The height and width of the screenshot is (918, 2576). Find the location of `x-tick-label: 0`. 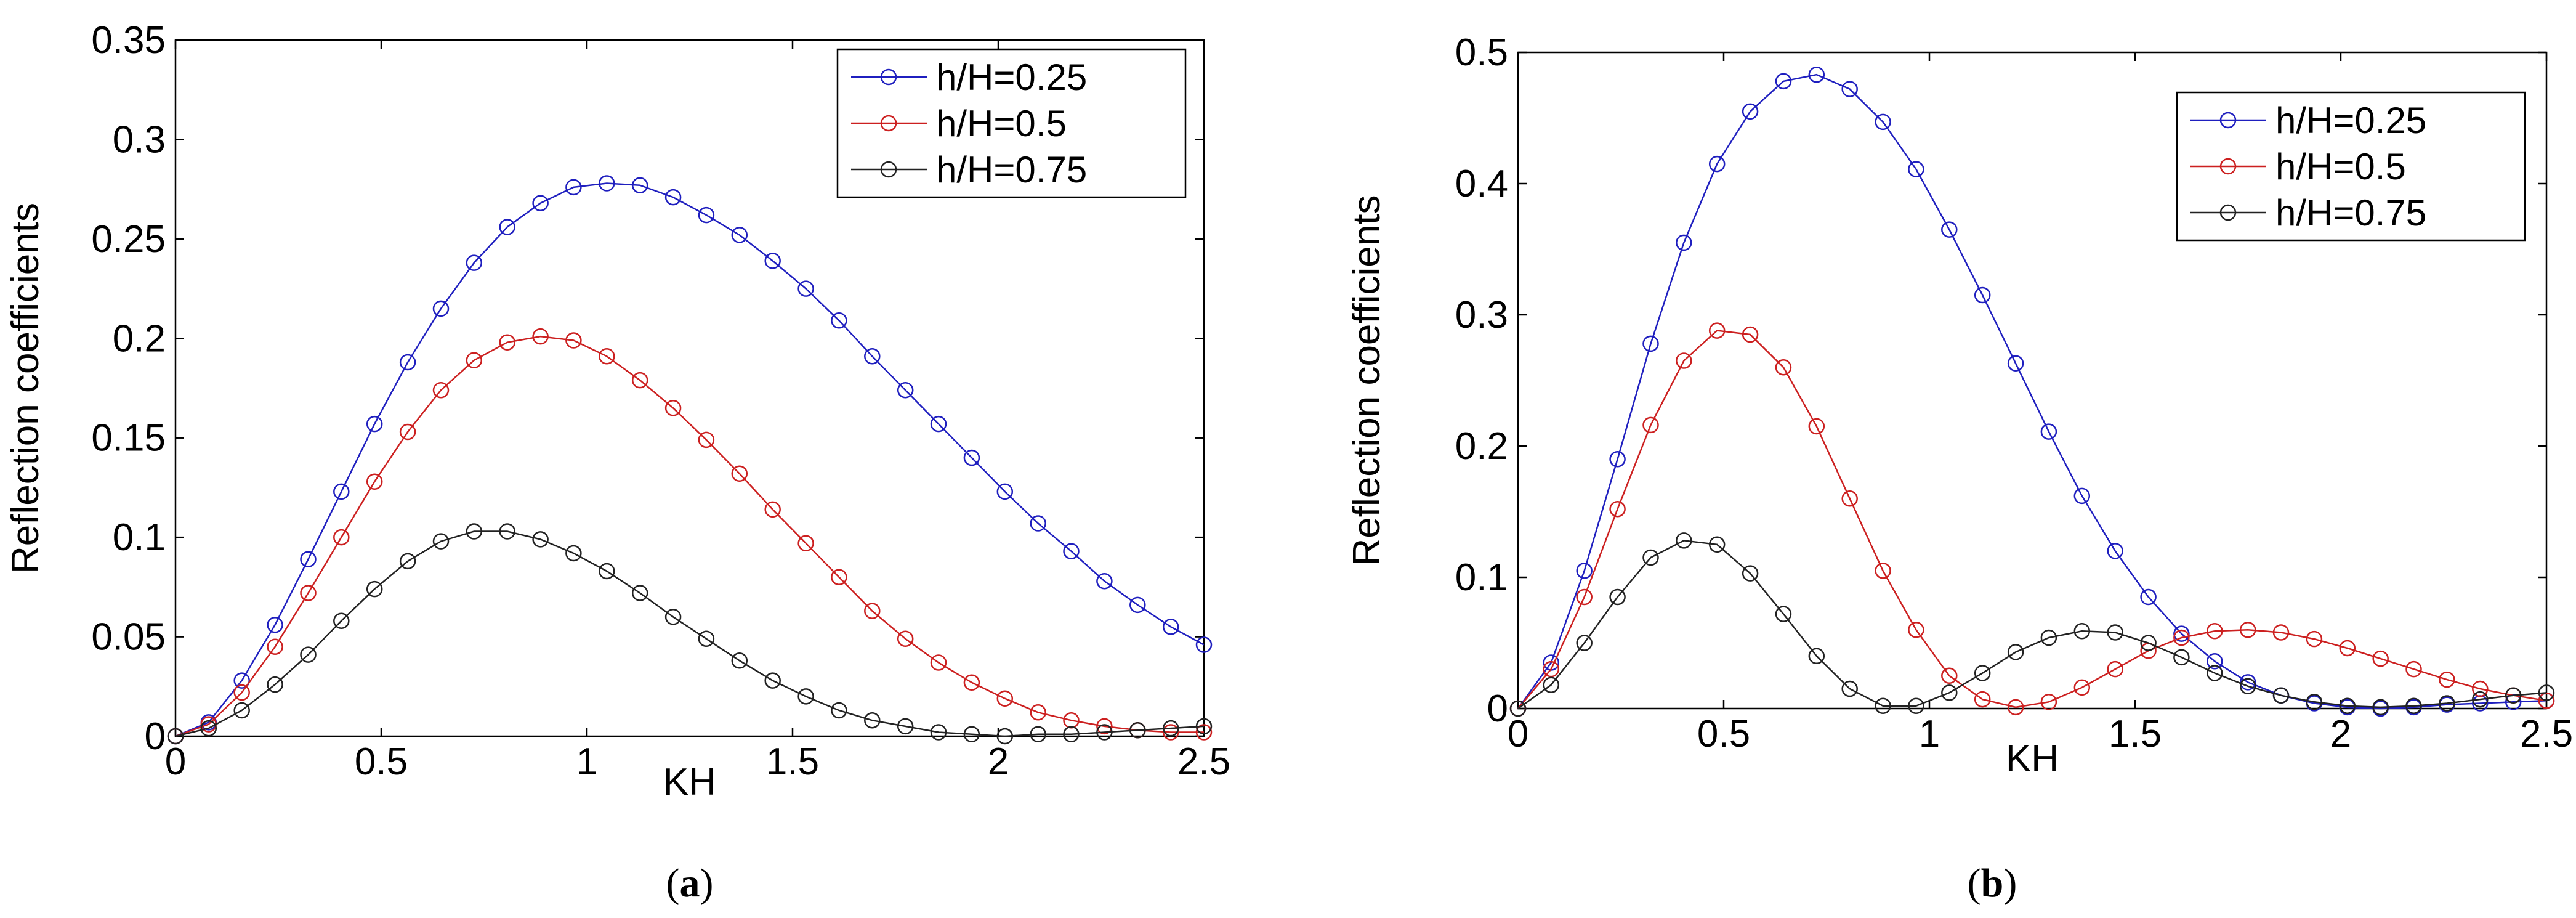

x-tick-label: 0 is located at coordinates (1518, 734).